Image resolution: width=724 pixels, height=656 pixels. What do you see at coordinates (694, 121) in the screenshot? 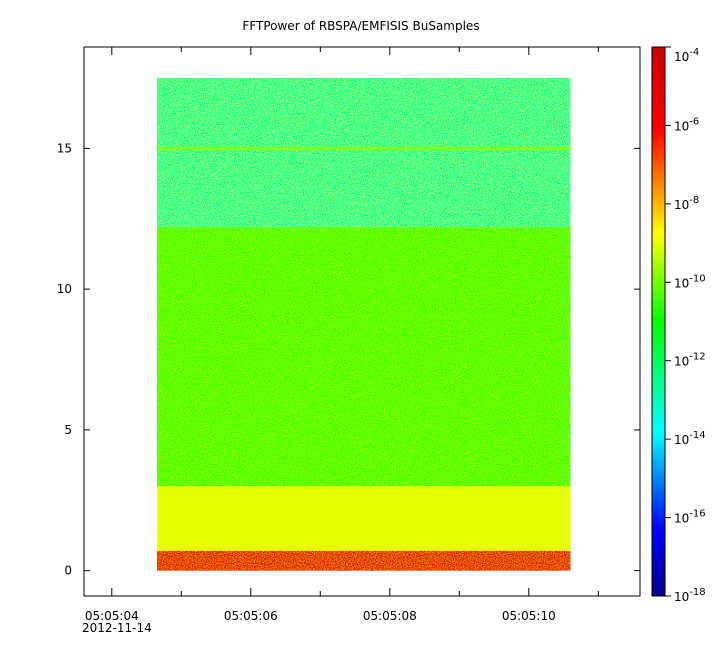
I see `colorbar-tick-exponent: -6` at bounding box center [694, 121].